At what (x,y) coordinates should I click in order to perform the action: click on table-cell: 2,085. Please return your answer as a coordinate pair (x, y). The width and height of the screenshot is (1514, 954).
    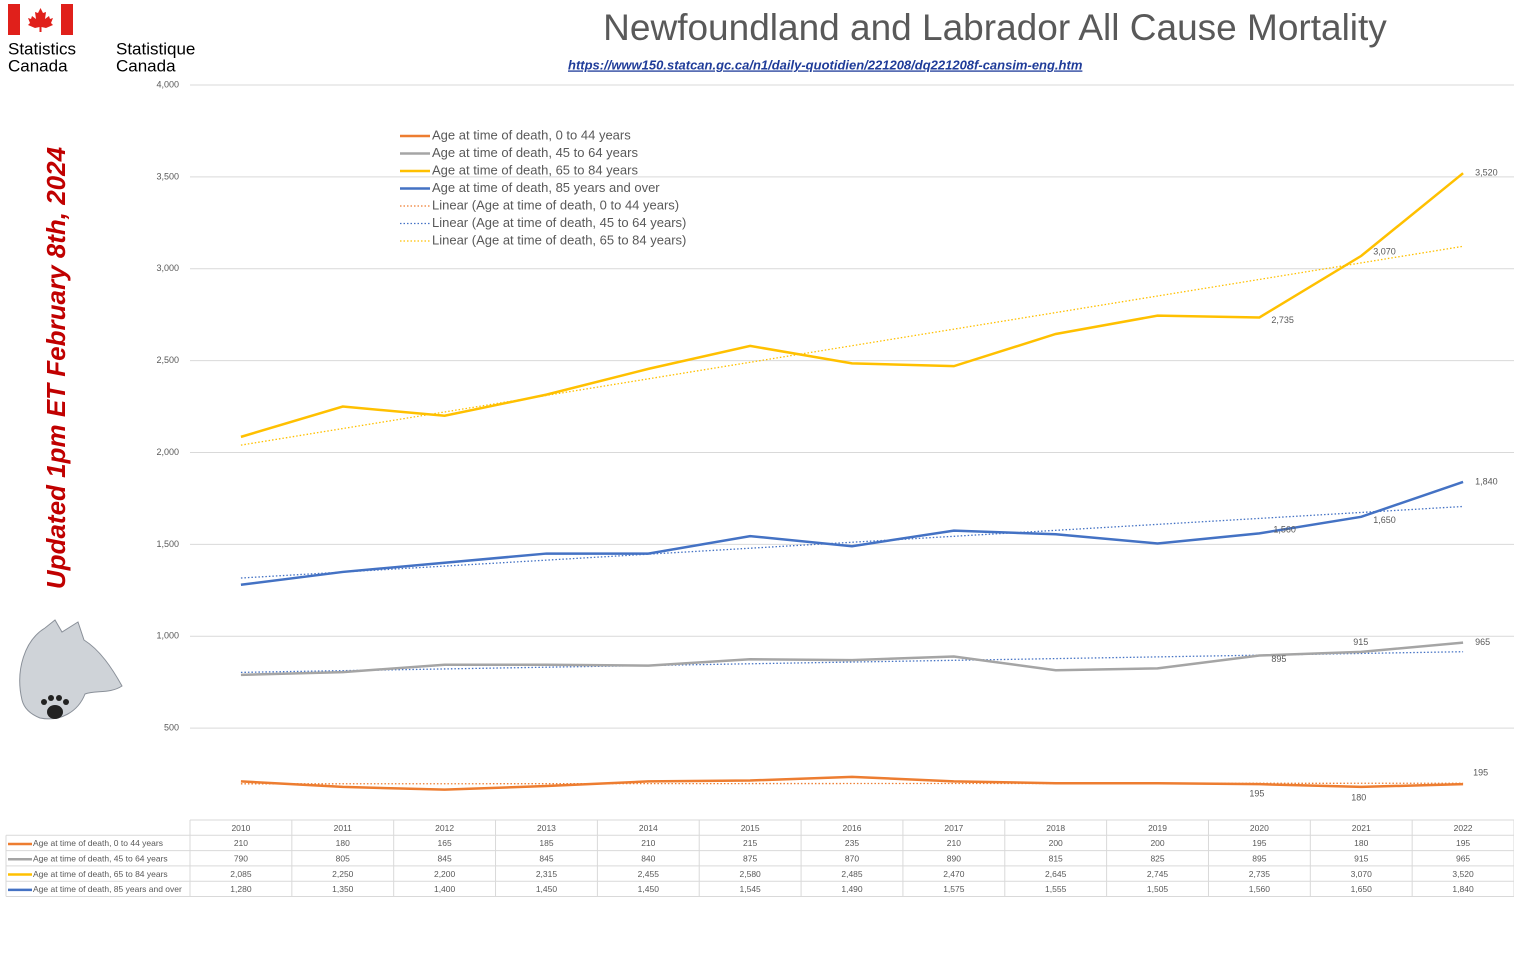
    Looking at the image, I should click on (241, 874).